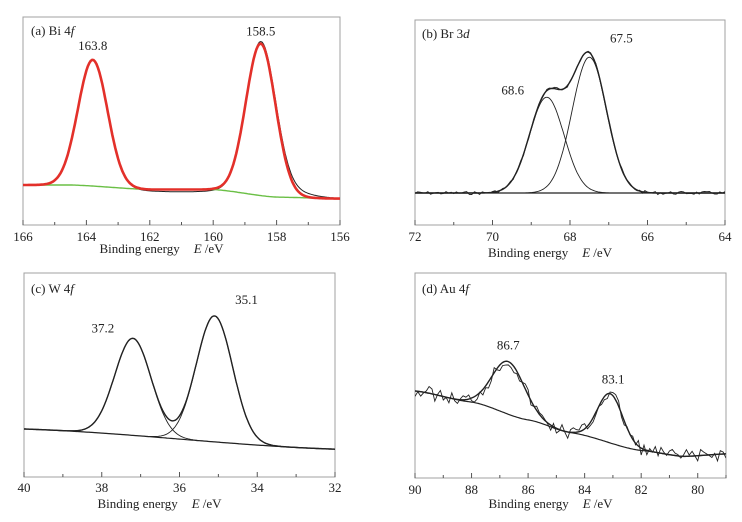 The height and width of the screenshot is (522, 742). I want to click on peak-label: 68.6, so click(512, 90).